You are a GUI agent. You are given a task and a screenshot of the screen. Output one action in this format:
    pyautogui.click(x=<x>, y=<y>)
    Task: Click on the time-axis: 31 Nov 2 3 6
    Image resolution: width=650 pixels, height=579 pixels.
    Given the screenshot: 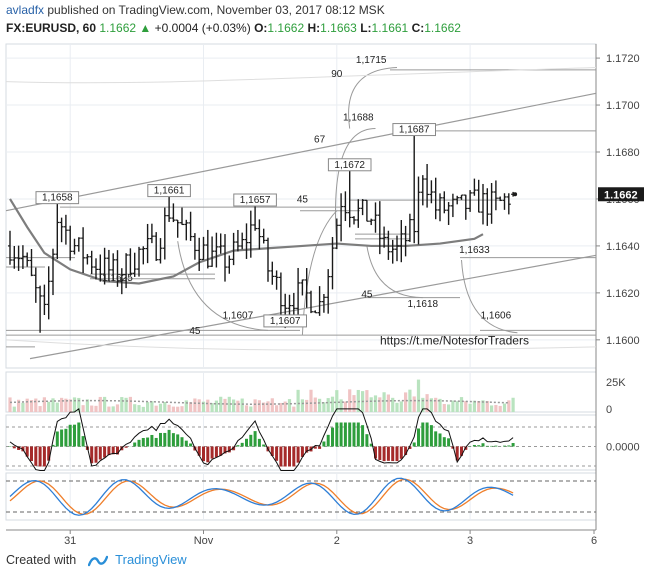 What is the action you would take?
    pyautogui.click(x=301, y=537)
    